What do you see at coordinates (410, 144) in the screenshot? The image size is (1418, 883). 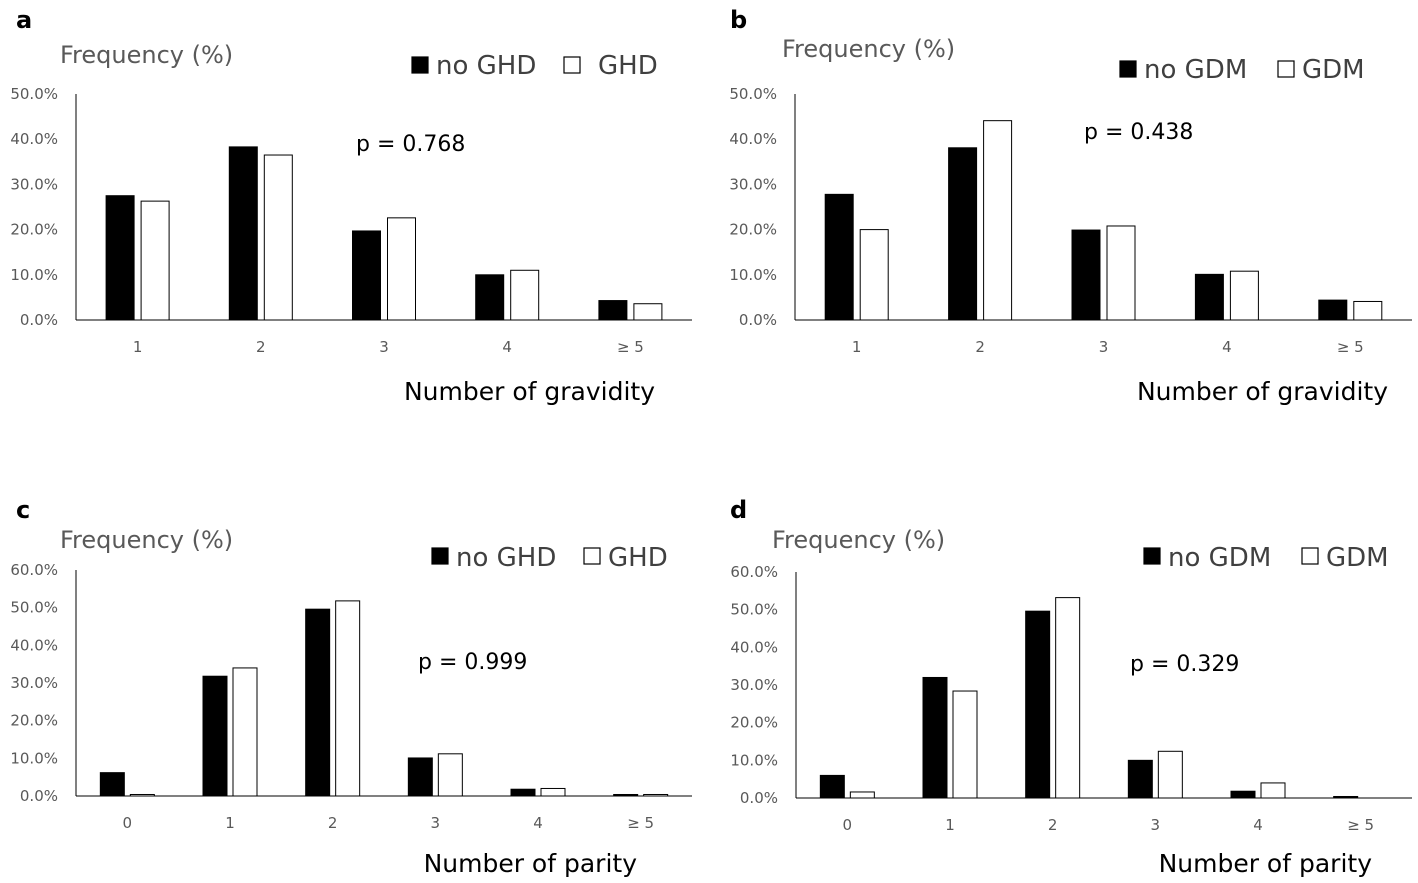 I see `p-value-annotation: p = 0.768` at bounding box center [410, 144].